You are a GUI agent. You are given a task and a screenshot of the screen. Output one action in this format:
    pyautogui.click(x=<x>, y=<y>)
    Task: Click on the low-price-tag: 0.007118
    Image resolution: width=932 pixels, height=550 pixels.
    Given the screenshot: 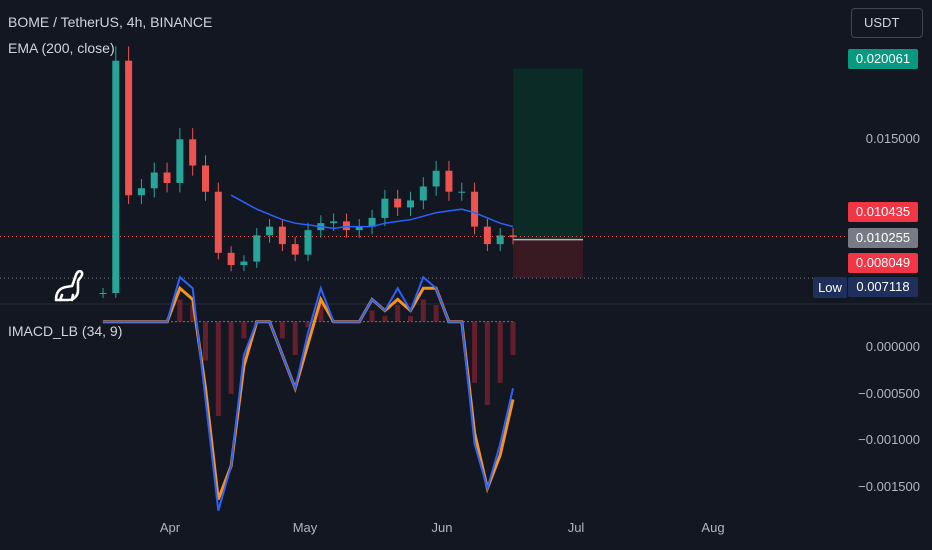 What is the action you would take?
    pyautogui.click(x=883, y=287)
    